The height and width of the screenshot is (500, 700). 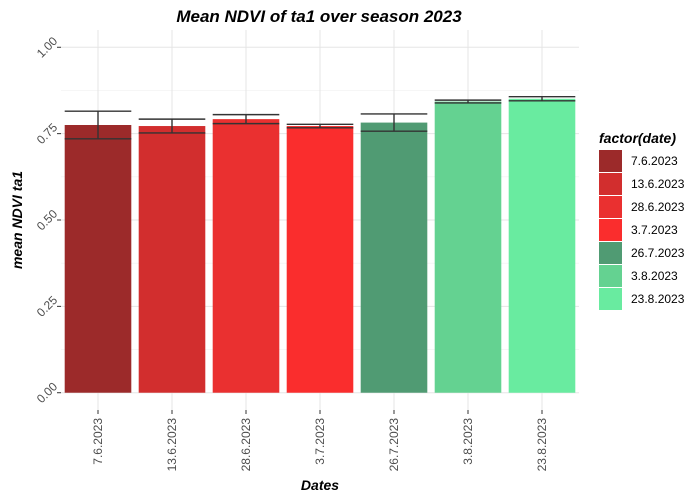 What do you see at coordinates (468, 247) in the screenshot?
I see `bar-3.8.2023` at bounding box center [468, 247].